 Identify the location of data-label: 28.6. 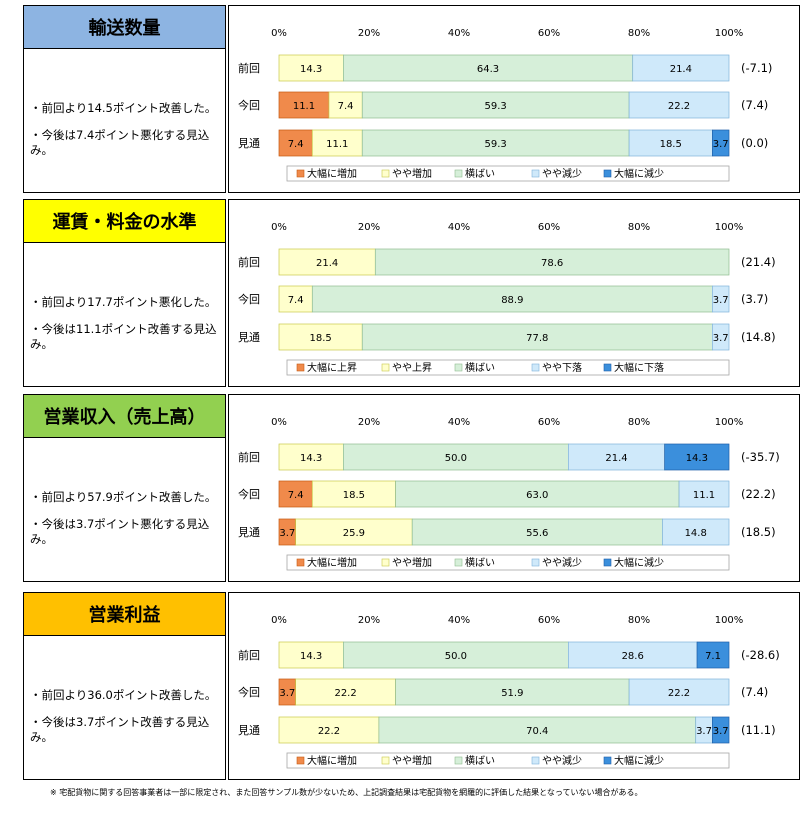
(633, 656).